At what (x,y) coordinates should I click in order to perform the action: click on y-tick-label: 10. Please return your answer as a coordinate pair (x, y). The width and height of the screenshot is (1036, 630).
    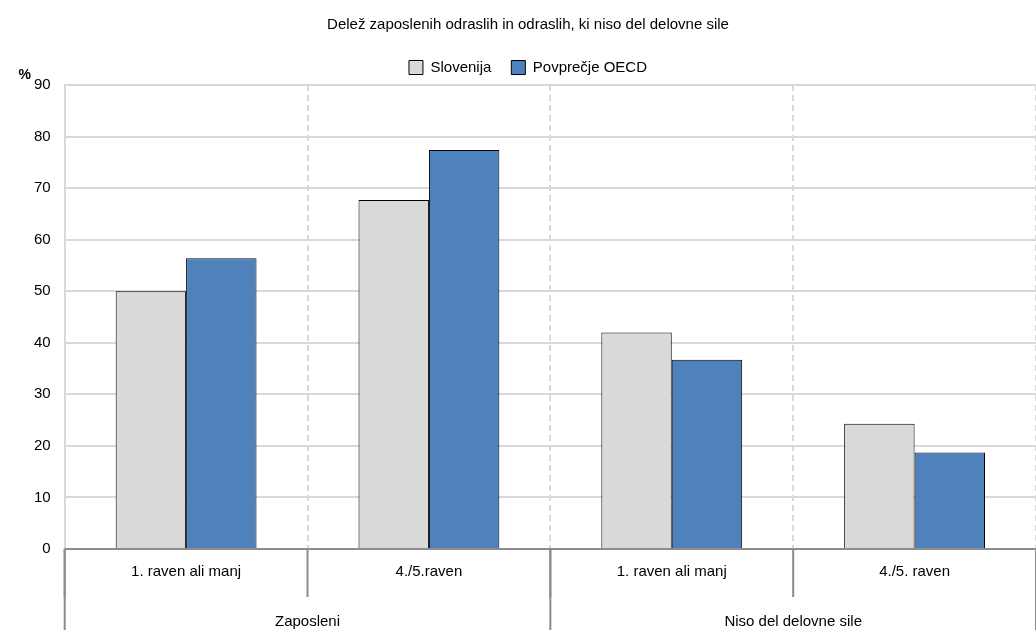
    Looking at the image, I should click on (42, 496).